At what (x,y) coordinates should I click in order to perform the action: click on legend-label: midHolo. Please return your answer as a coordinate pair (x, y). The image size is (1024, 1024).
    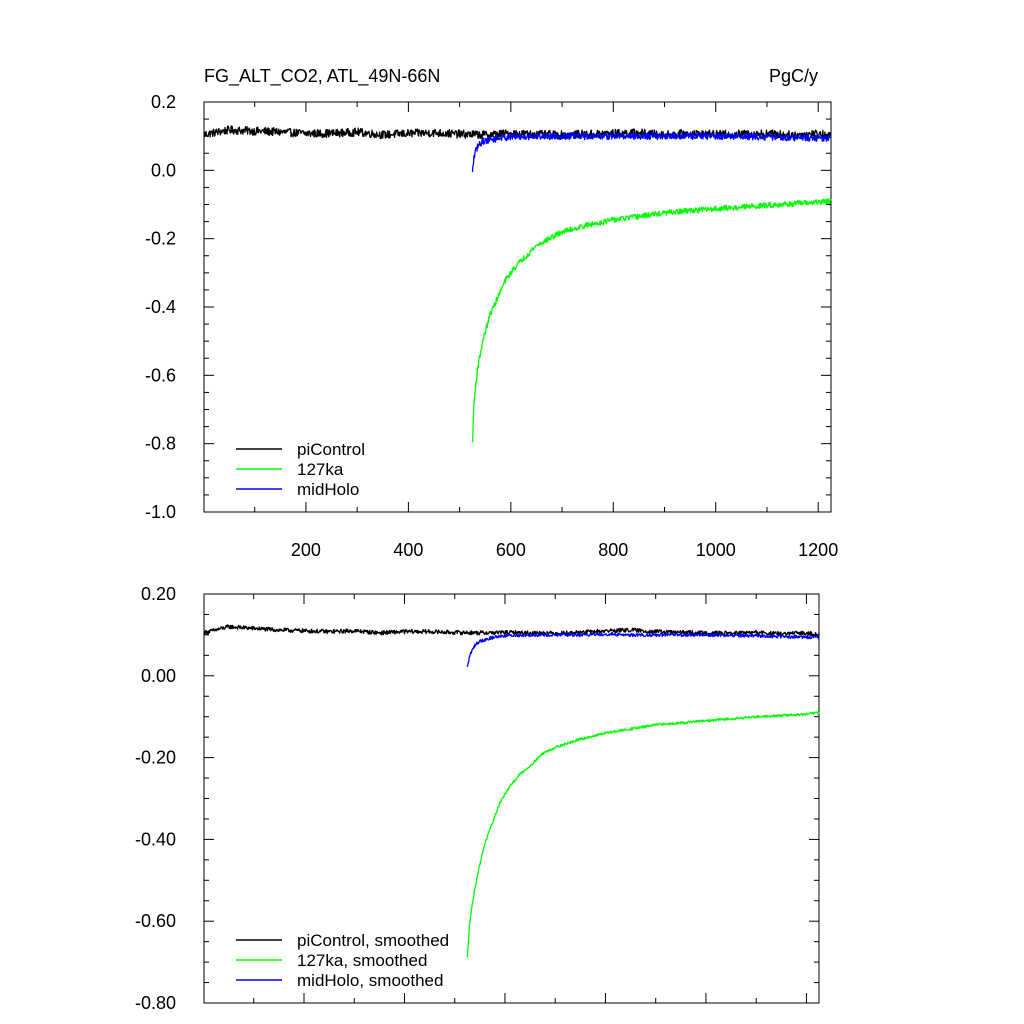
    Looking at the image, I should click on (328, 489).